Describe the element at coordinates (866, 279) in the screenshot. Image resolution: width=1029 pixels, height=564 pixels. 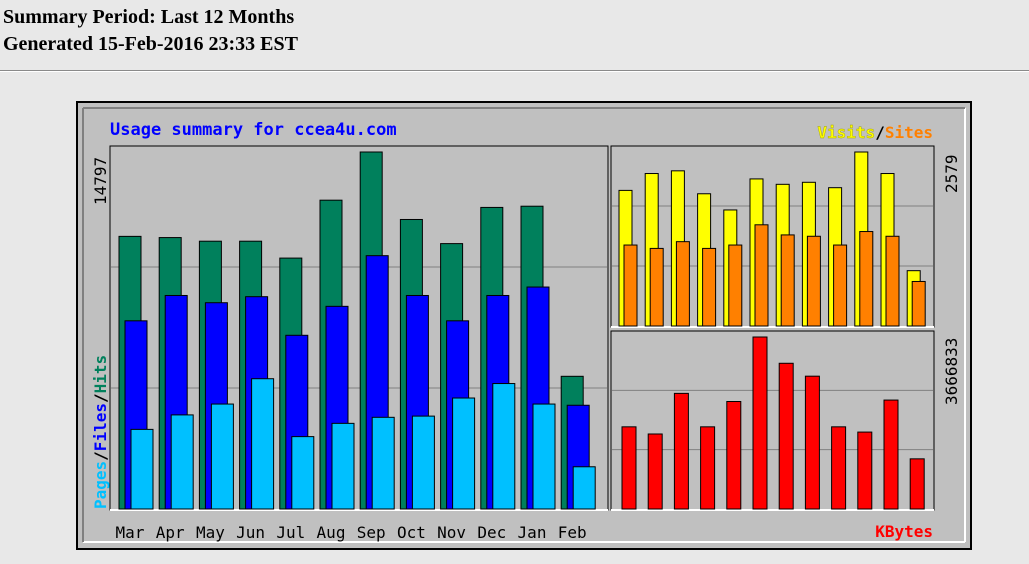
I see `sites-bar-dec` at that location.